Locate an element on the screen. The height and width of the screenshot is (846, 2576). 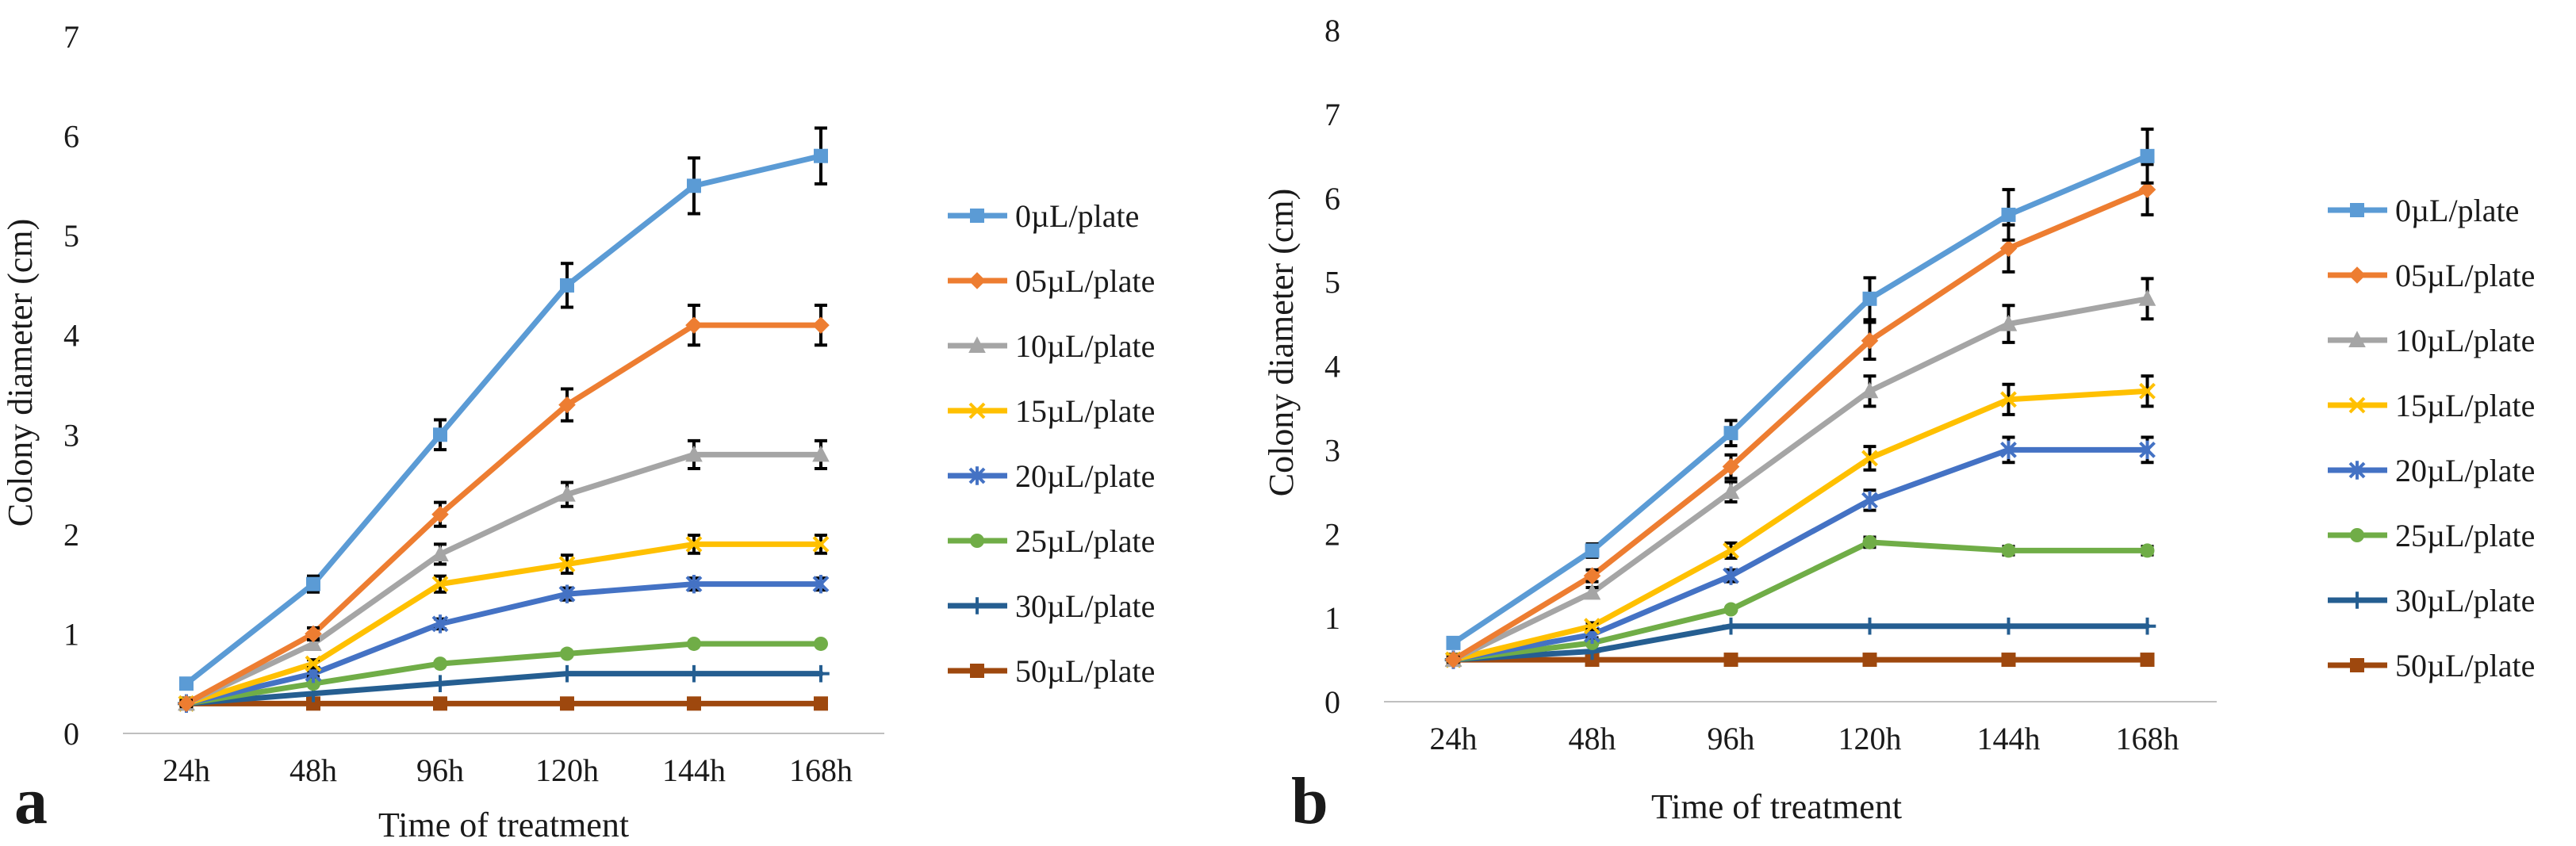
y-tick-label: 3 is located at coordinates (1332, 450).